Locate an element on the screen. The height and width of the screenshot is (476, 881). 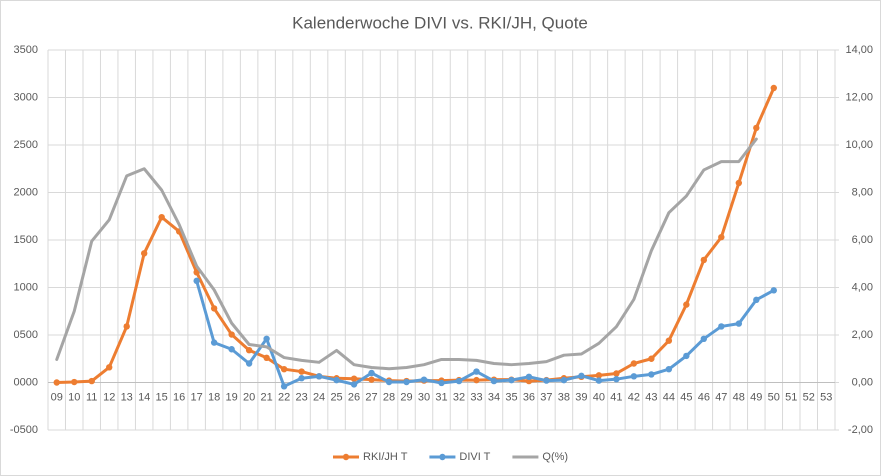
y2-tick-label: 12,00 is located at coordinates (859, 97).